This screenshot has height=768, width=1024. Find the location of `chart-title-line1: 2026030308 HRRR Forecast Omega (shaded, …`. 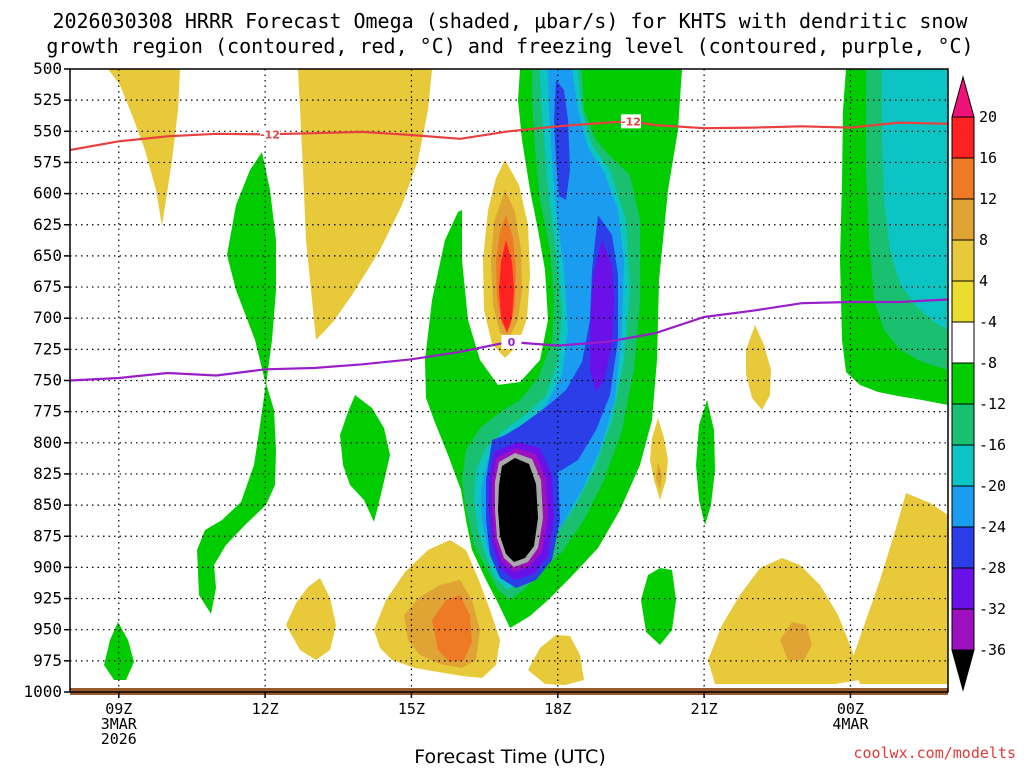

chart-title-line1: 2026030308 HRRR Forecast Omega (shaded, … is located at coordinates (510, 21).